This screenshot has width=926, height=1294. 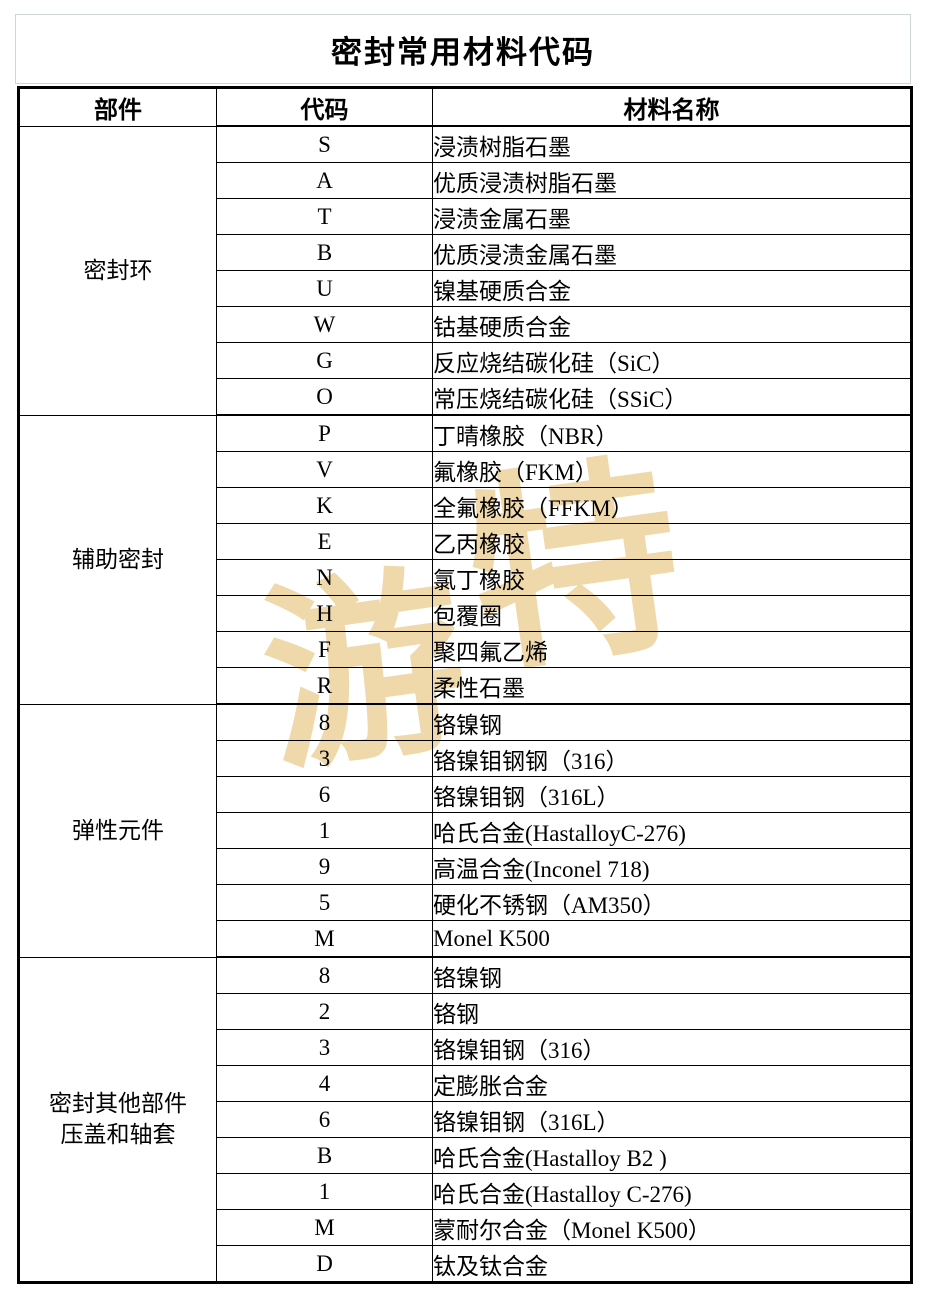 I want to click on material-name-cell: 蒙耐尔合金（Monel K500）, so click(x=672, y=1227).